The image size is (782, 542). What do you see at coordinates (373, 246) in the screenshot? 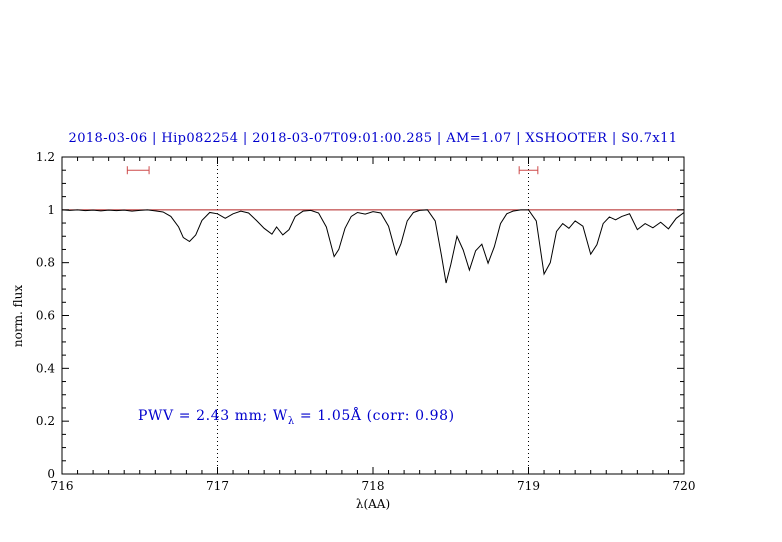
I see `spectrum-line` at bounding box center [373, 246].